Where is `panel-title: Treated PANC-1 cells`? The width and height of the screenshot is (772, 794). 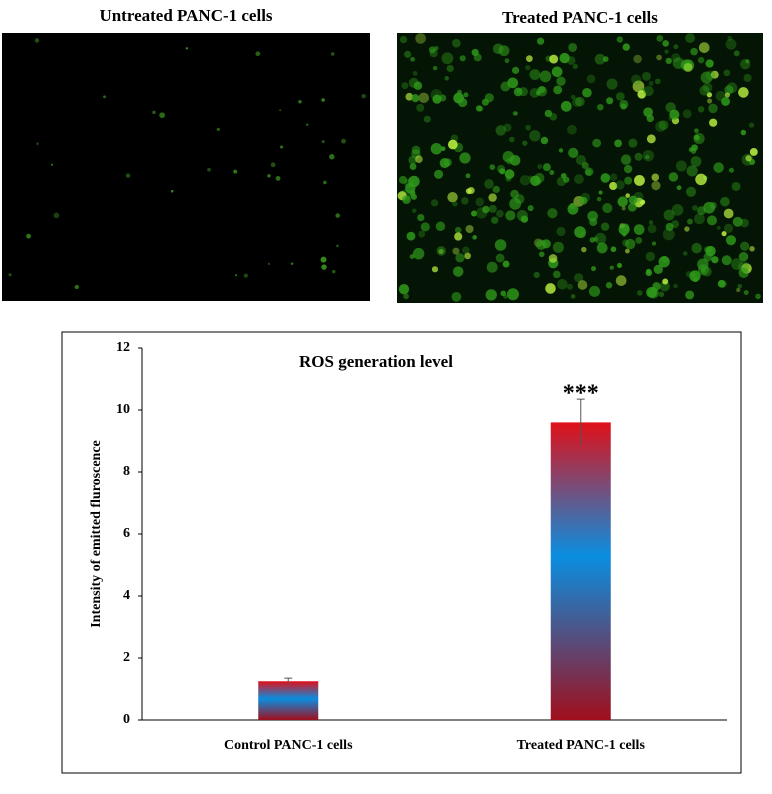
panel-title: Treated PANC-1 cells is located at coordinates (580, 17).